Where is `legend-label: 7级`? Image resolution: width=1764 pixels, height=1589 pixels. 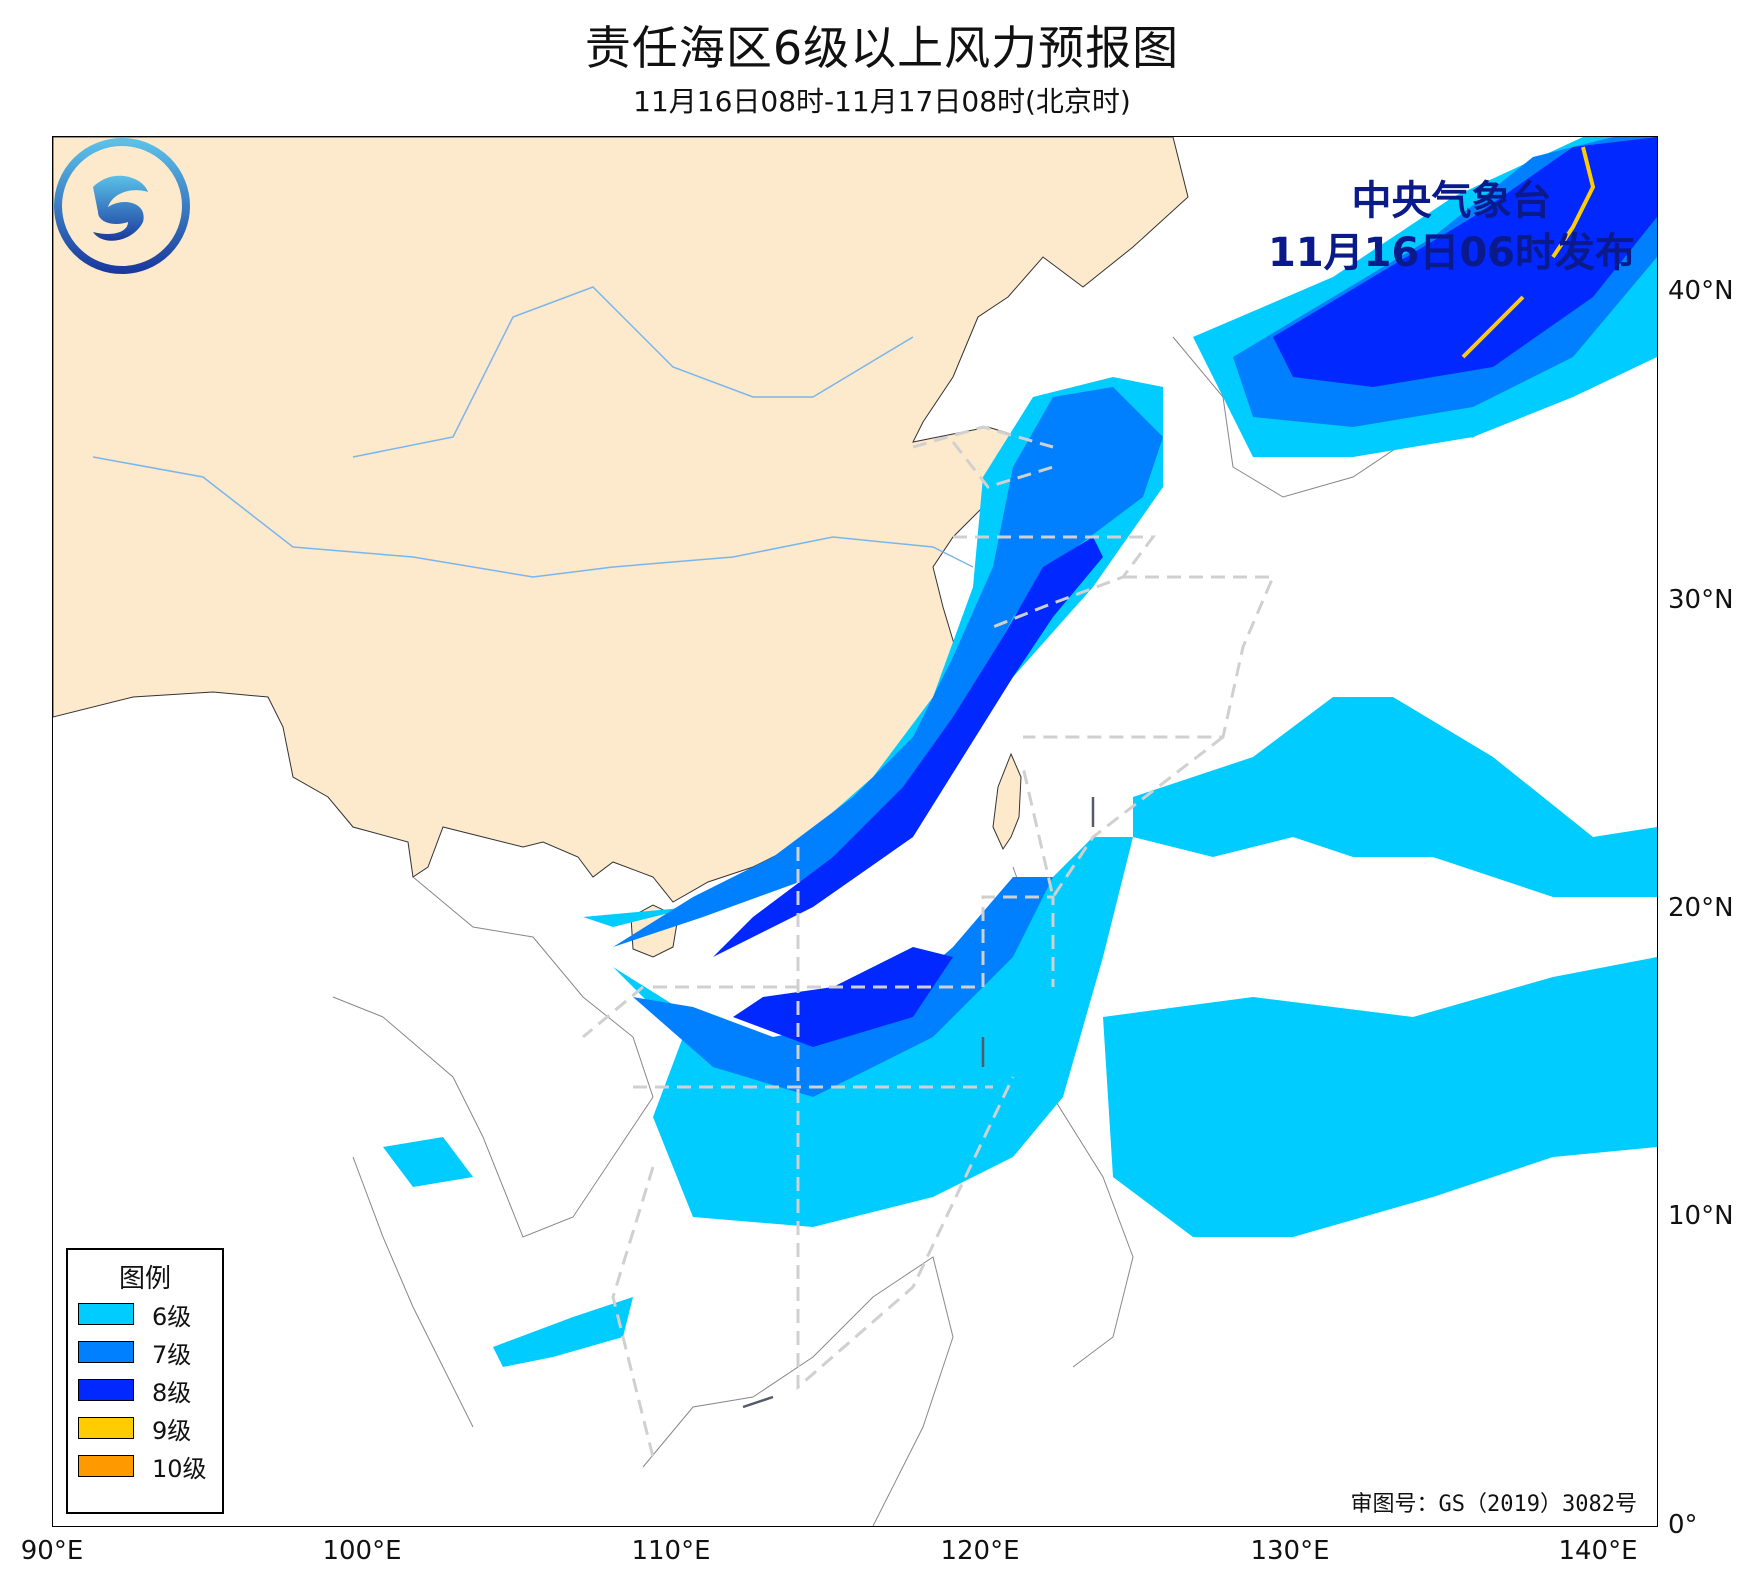 legend-label: 7级 is located at coordinates (172, 1354).